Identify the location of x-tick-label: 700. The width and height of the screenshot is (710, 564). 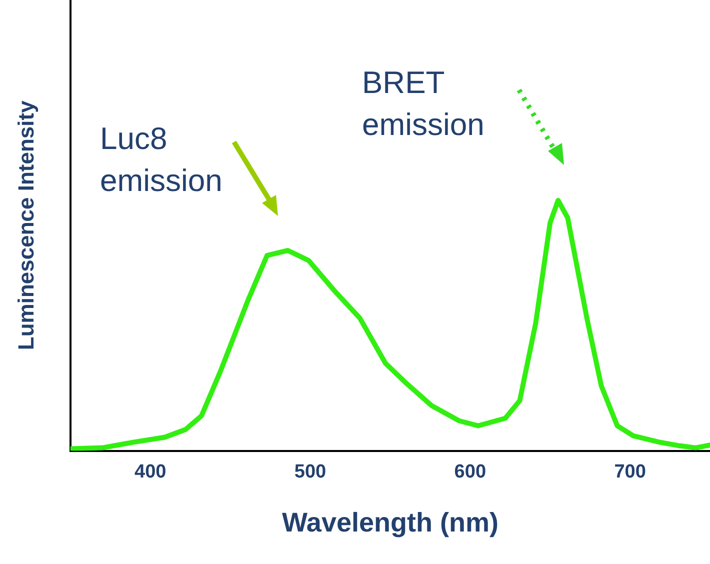
(630, 471).